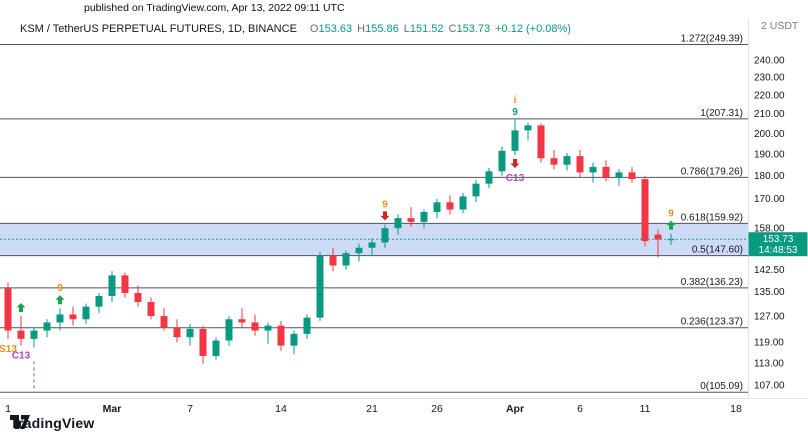  What do you see at coordinates (515, 409) in the screenshot?
I see `time-axis-label: Apr` at bounding box center [515, 409].